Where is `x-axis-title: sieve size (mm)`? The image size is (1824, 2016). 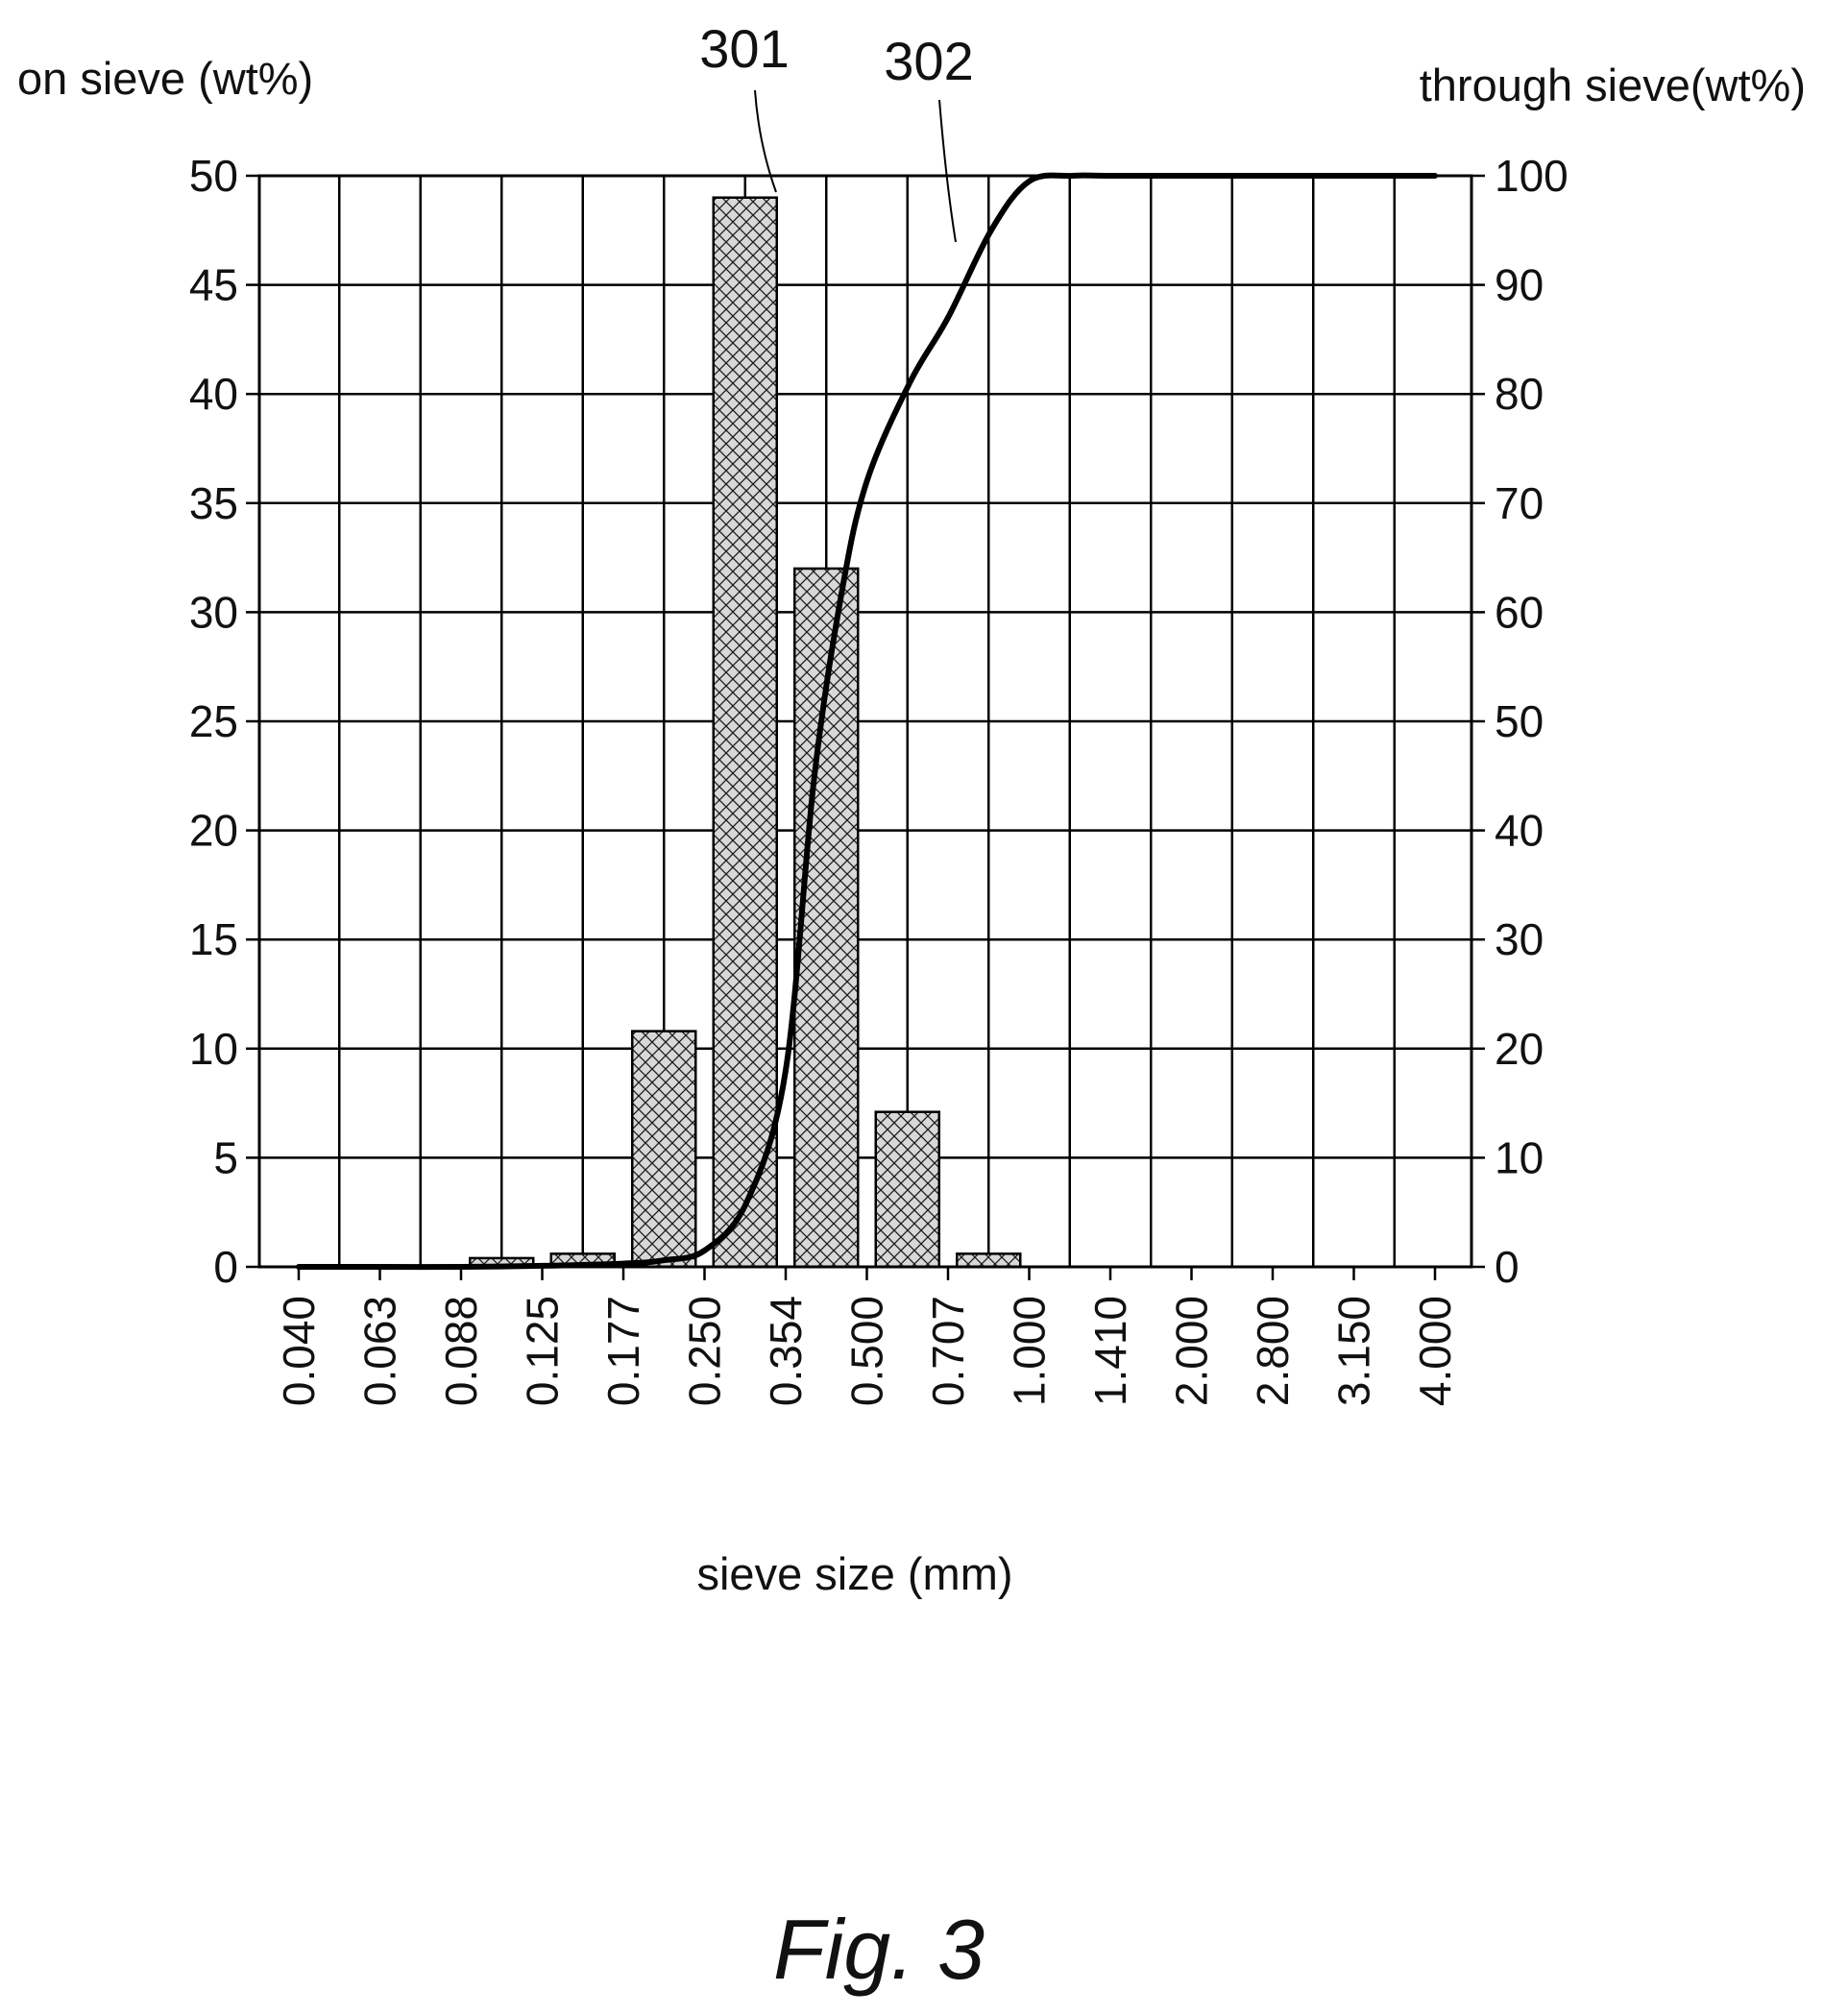 x-axis-title: sieve size (mm) is located at coordinates (854, 1573).